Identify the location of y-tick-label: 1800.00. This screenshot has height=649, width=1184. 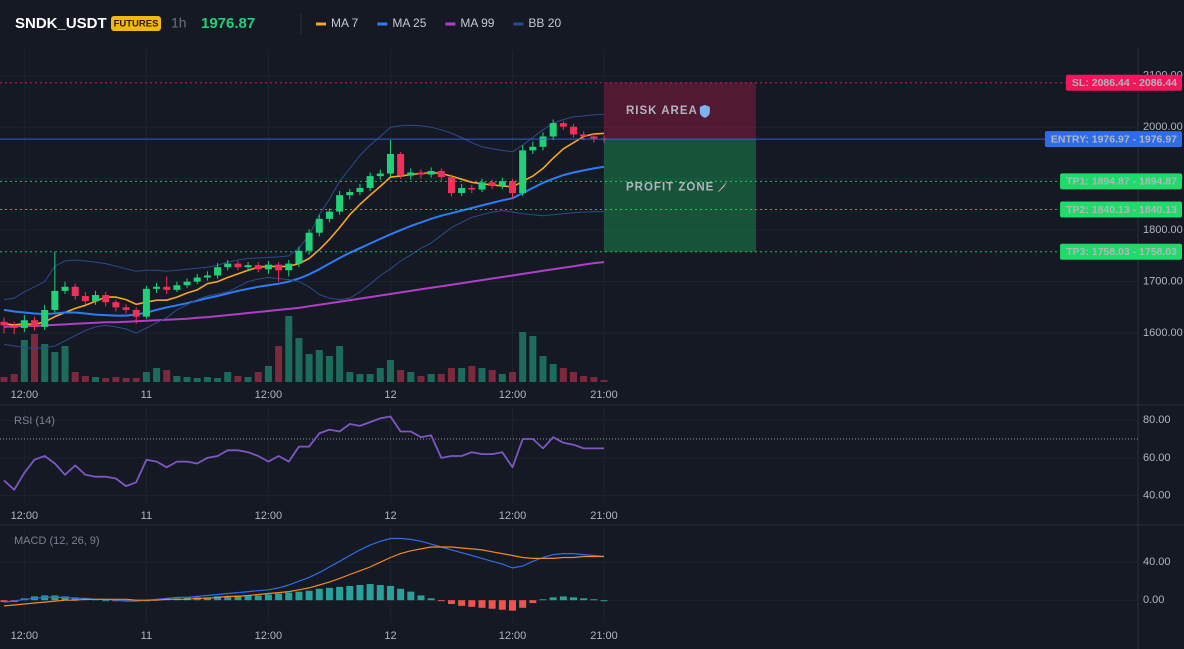
(1163, 230).